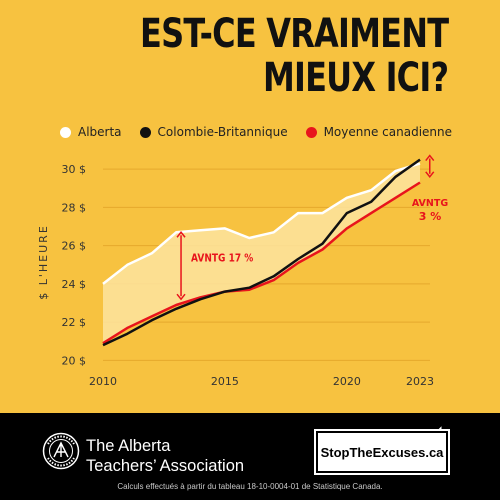 The height and width of the screenshot is (500, 500). What do you see at coordinates (430, 158) in the screenshot?
I see `annotation-arrow-3-head-top` at bounding box center [430, 158].